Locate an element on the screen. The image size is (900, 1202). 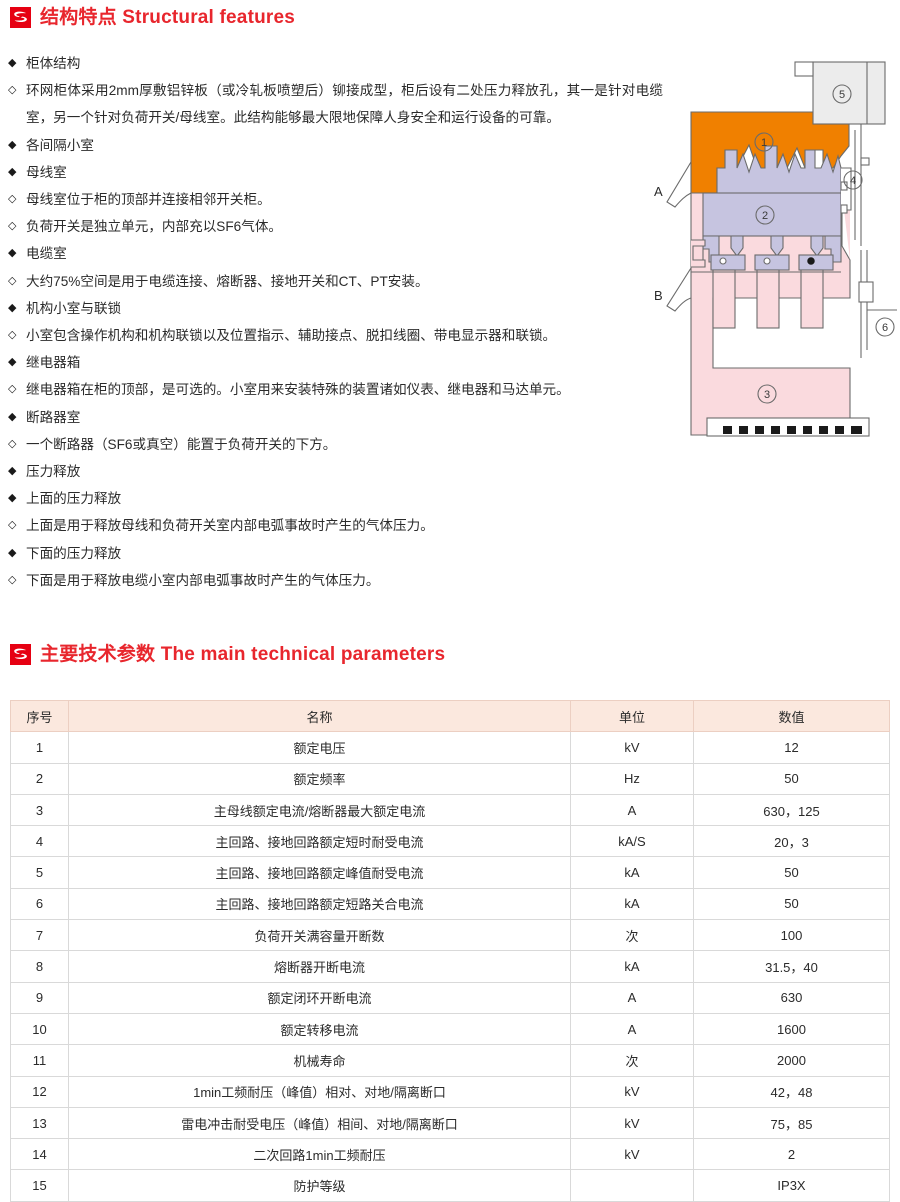
feature-text: 继电器箱 is located at coordinates (53, 363).